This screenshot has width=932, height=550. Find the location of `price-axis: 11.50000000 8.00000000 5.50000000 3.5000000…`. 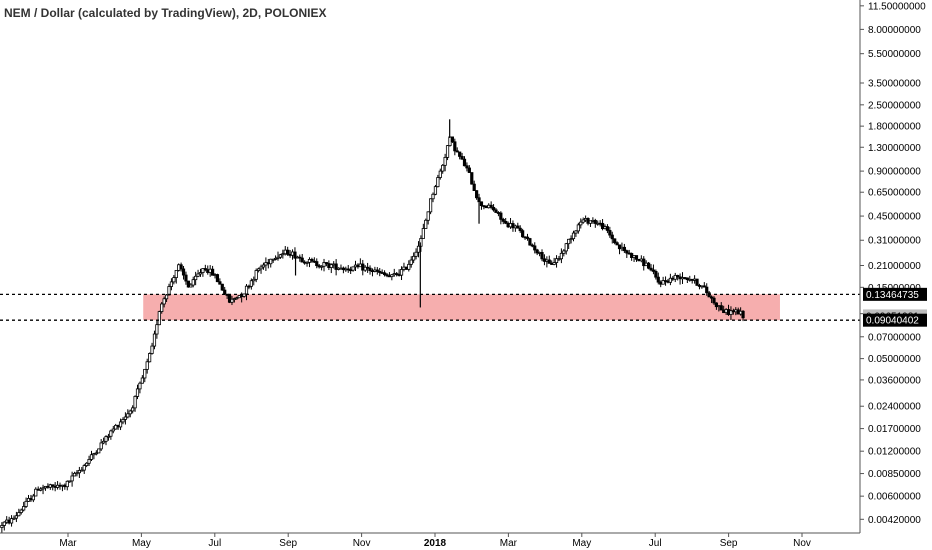

price-axis: 11.50000000 8.00000000 5.50000000 3.5000000… is located at coordinates (892, 266).